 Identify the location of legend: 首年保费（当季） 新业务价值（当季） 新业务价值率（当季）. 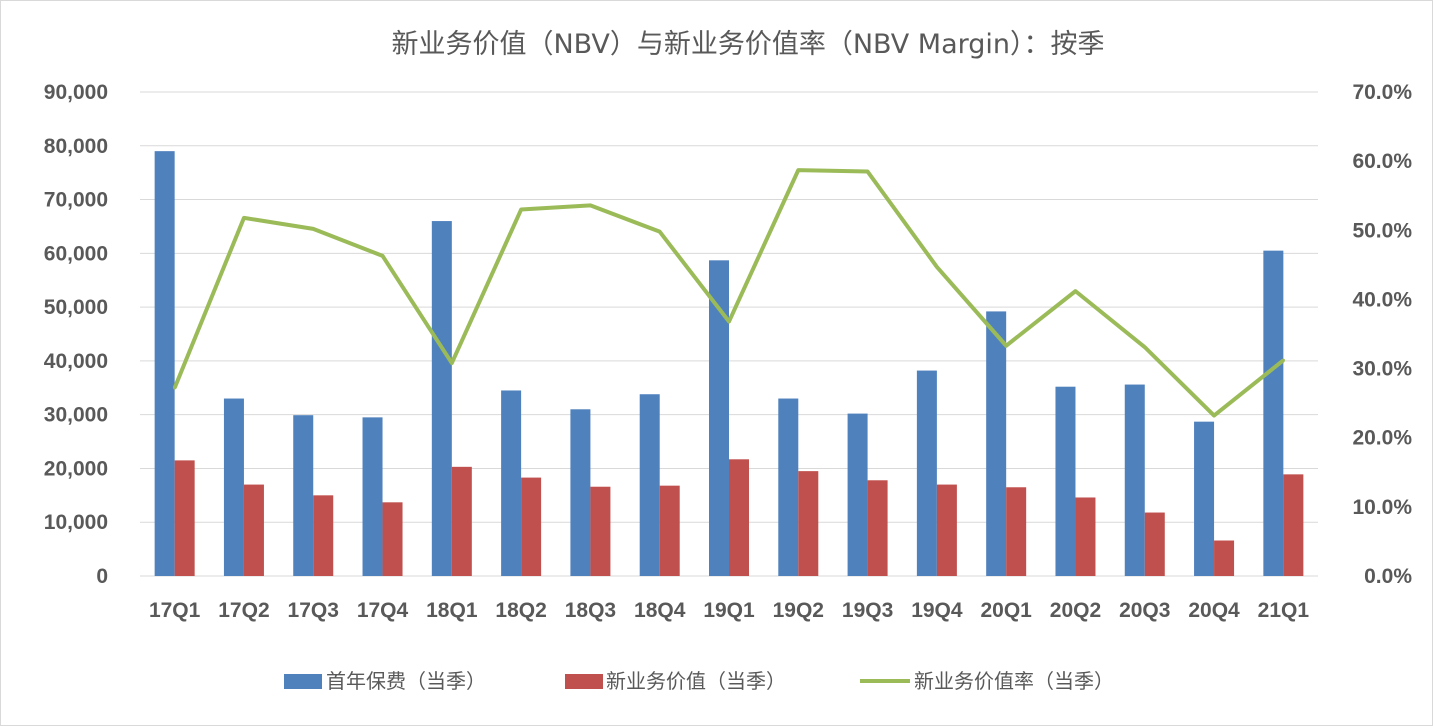
(699, 681).